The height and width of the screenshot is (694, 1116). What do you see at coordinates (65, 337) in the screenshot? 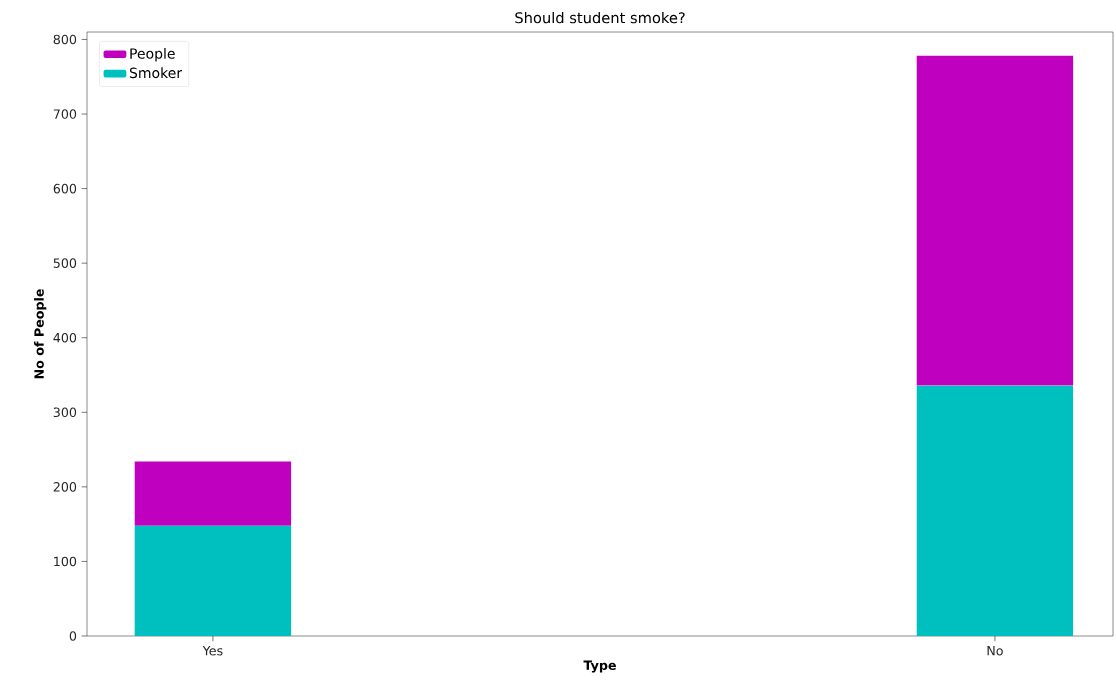
I see `y-tick-label: 400` at bounding box center [65, 337].